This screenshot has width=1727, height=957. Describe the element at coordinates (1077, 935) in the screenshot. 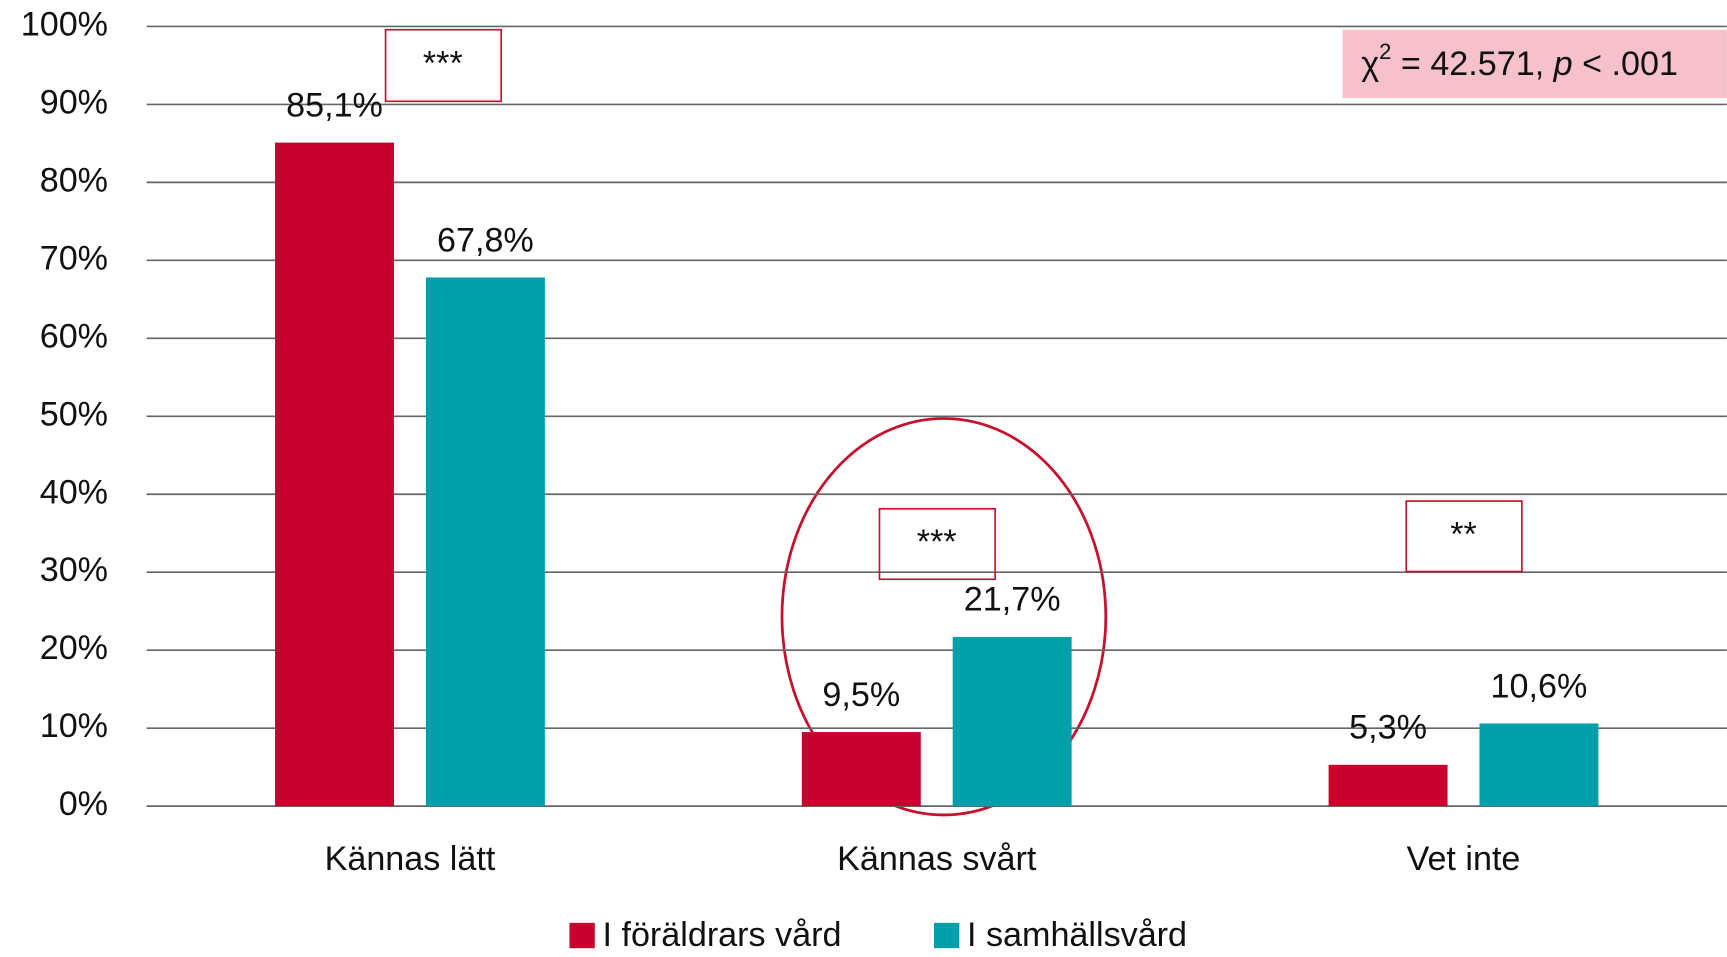

I see `legend-label: I samhällsvård` at that location.